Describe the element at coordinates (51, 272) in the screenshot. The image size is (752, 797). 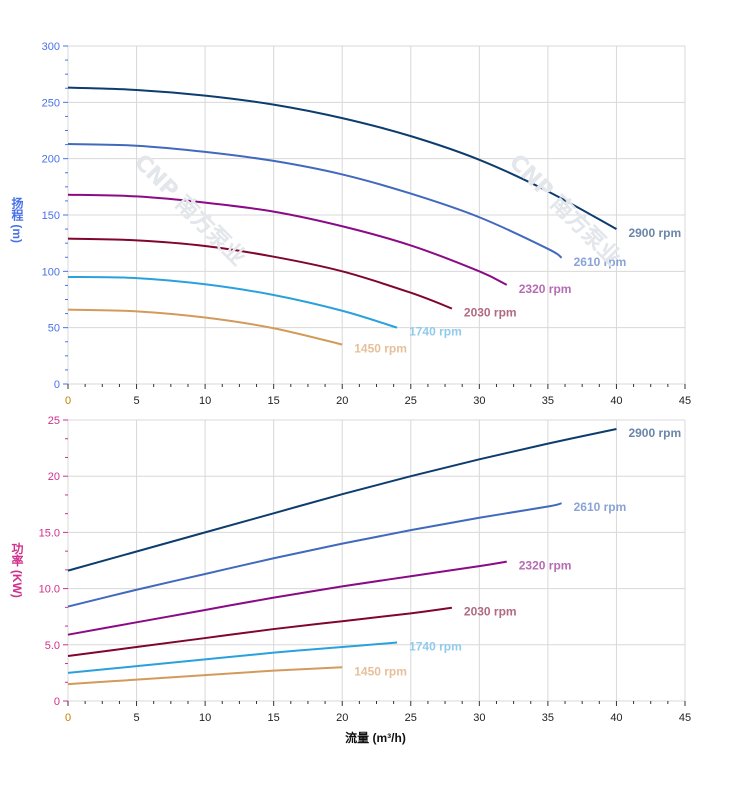
I see `y-tick-label: 100` at that location.